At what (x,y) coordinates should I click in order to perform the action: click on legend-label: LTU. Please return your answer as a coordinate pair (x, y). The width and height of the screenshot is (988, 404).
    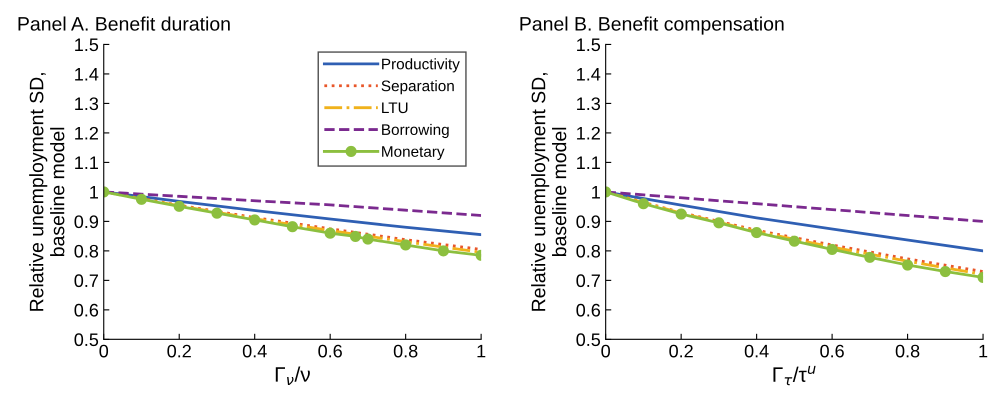
    Looking at the image, I should click on (395, 108).